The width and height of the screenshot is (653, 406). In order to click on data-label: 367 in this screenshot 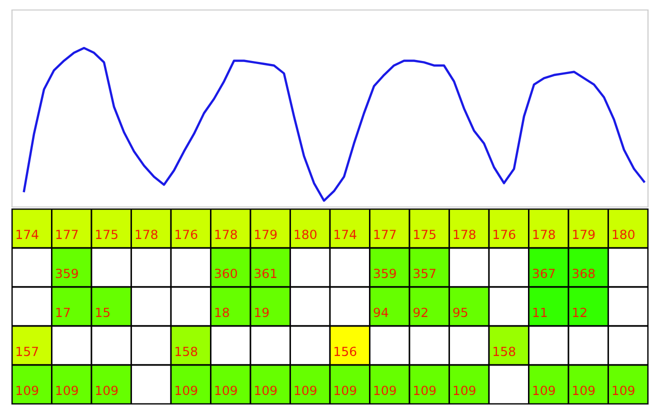, I will do `click(543, 273)`.